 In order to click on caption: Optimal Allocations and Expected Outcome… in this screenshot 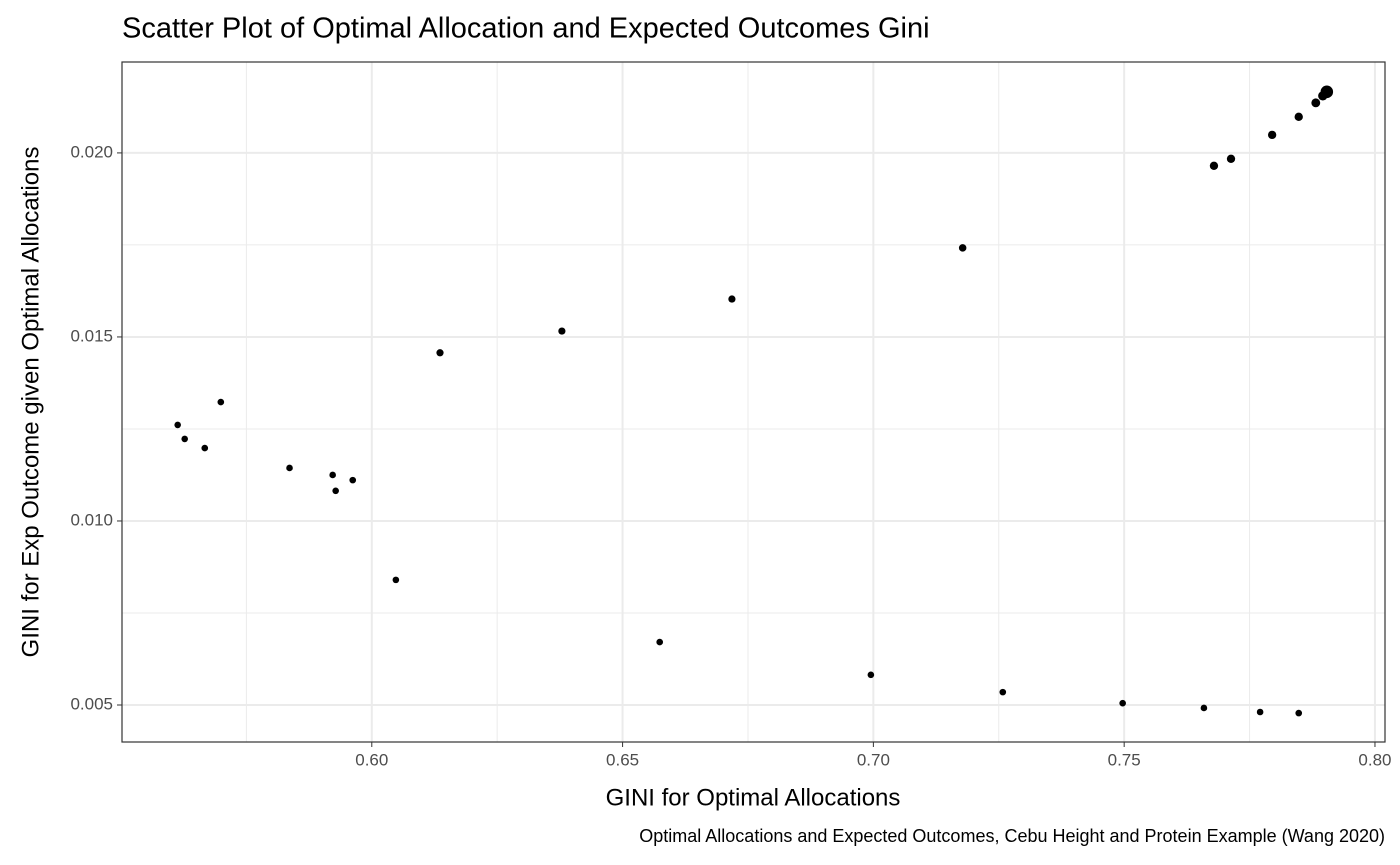, I will do `click(1012, 836)`.